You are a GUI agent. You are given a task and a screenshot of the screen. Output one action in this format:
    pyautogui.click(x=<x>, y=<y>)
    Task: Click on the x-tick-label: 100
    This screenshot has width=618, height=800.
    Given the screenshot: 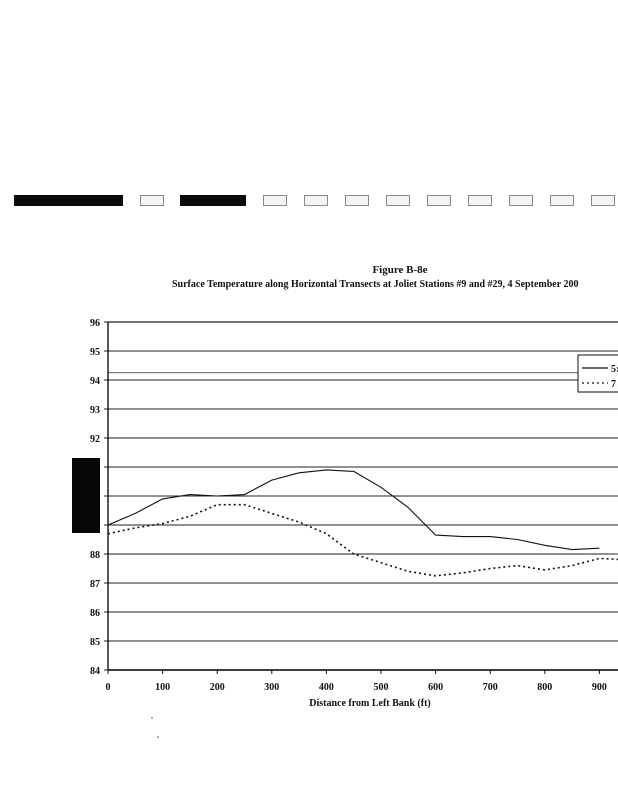 What is the action you would take?
    pyautogui.click(x=162, y=687)
    